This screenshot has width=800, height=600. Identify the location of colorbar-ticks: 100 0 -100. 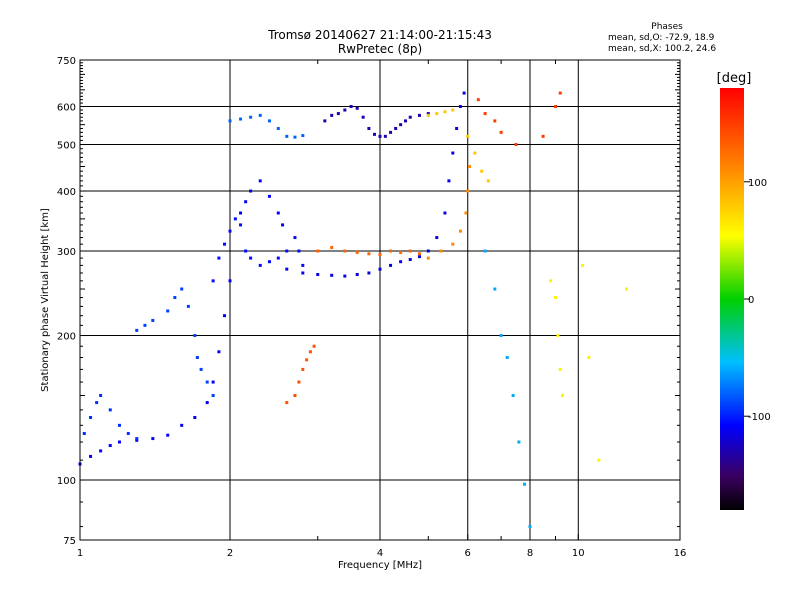
(757, 300).